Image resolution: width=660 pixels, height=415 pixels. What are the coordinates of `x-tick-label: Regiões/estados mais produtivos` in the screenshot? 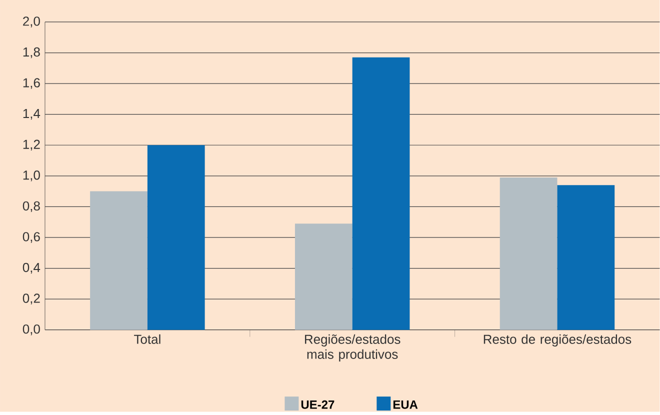 It's located at (352, 348).